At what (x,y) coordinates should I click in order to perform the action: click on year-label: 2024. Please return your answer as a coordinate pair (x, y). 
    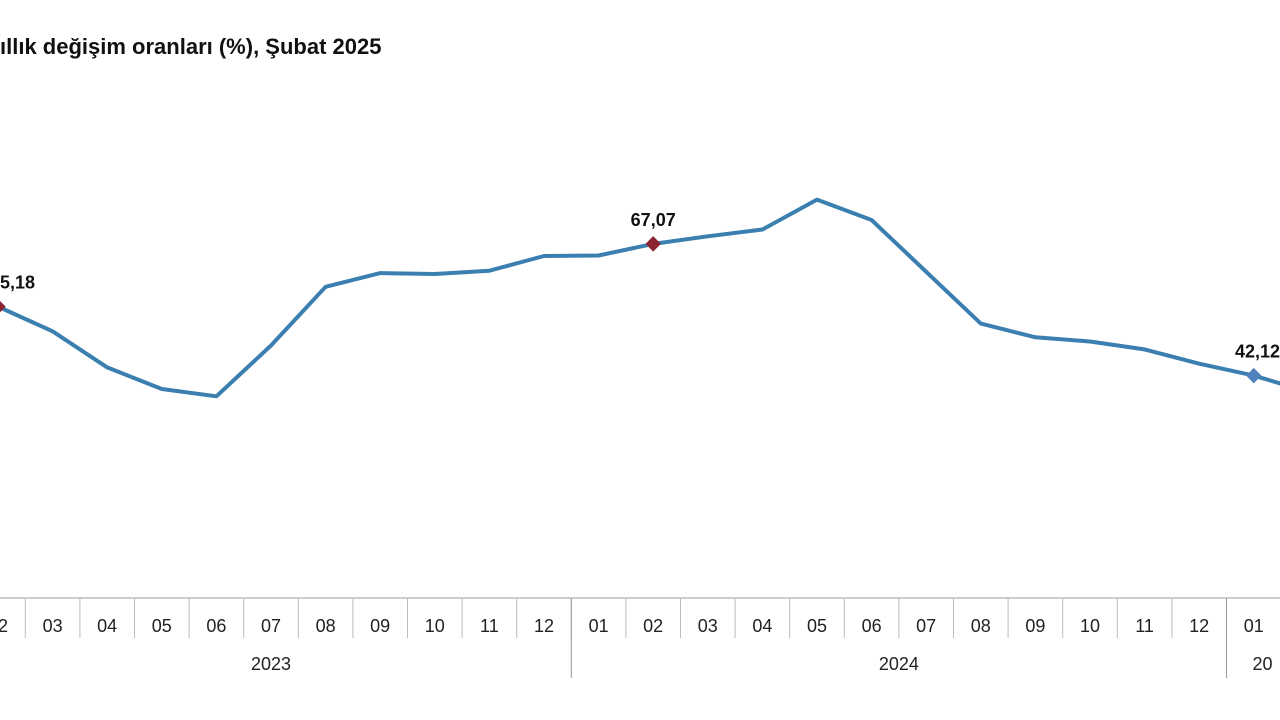
    Looking at the image, I should click on (899, 664).